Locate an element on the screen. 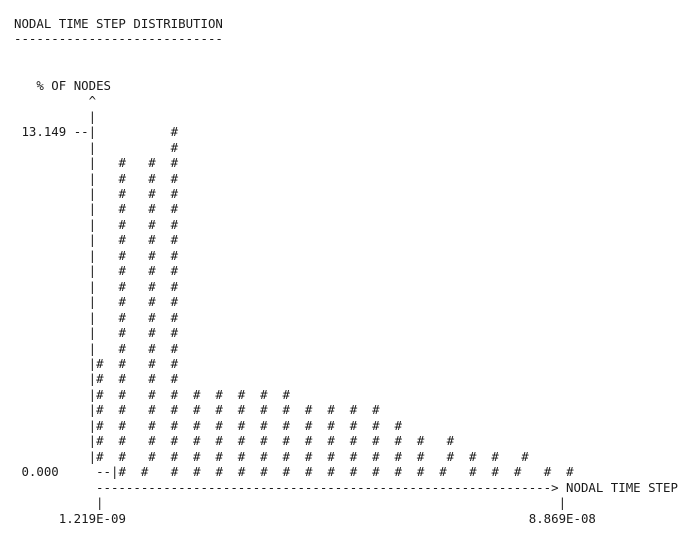  plot-row: |# # # # # # # # # # # # # # # # is located at coordinates (234, 441).